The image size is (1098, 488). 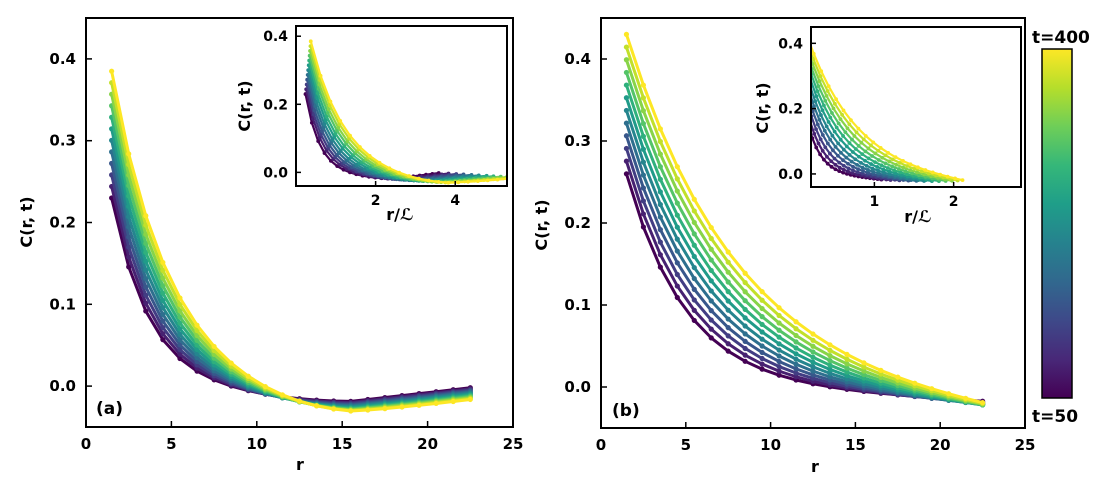 What do you see at coordinates (790, 110) in the screenshot?
I see `panel-b-inset-ytick-label-1: 0.2` at bounding box center [790, 110].